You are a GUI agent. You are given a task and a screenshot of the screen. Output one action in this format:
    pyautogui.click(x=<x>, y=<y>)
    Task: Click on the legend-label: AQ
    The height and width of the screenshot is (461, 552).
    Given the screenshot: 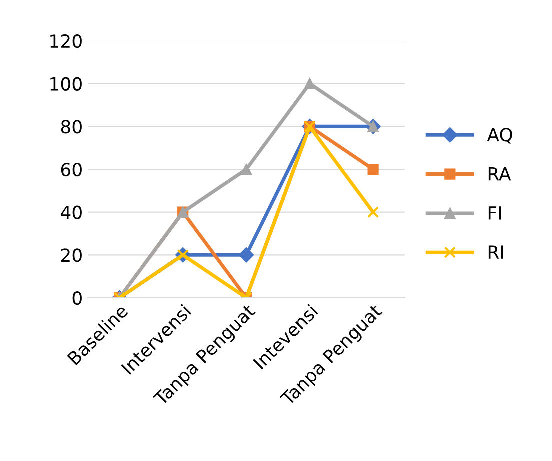 What is the action you would take?
    pyautogui.click(x=499, y=136)
    